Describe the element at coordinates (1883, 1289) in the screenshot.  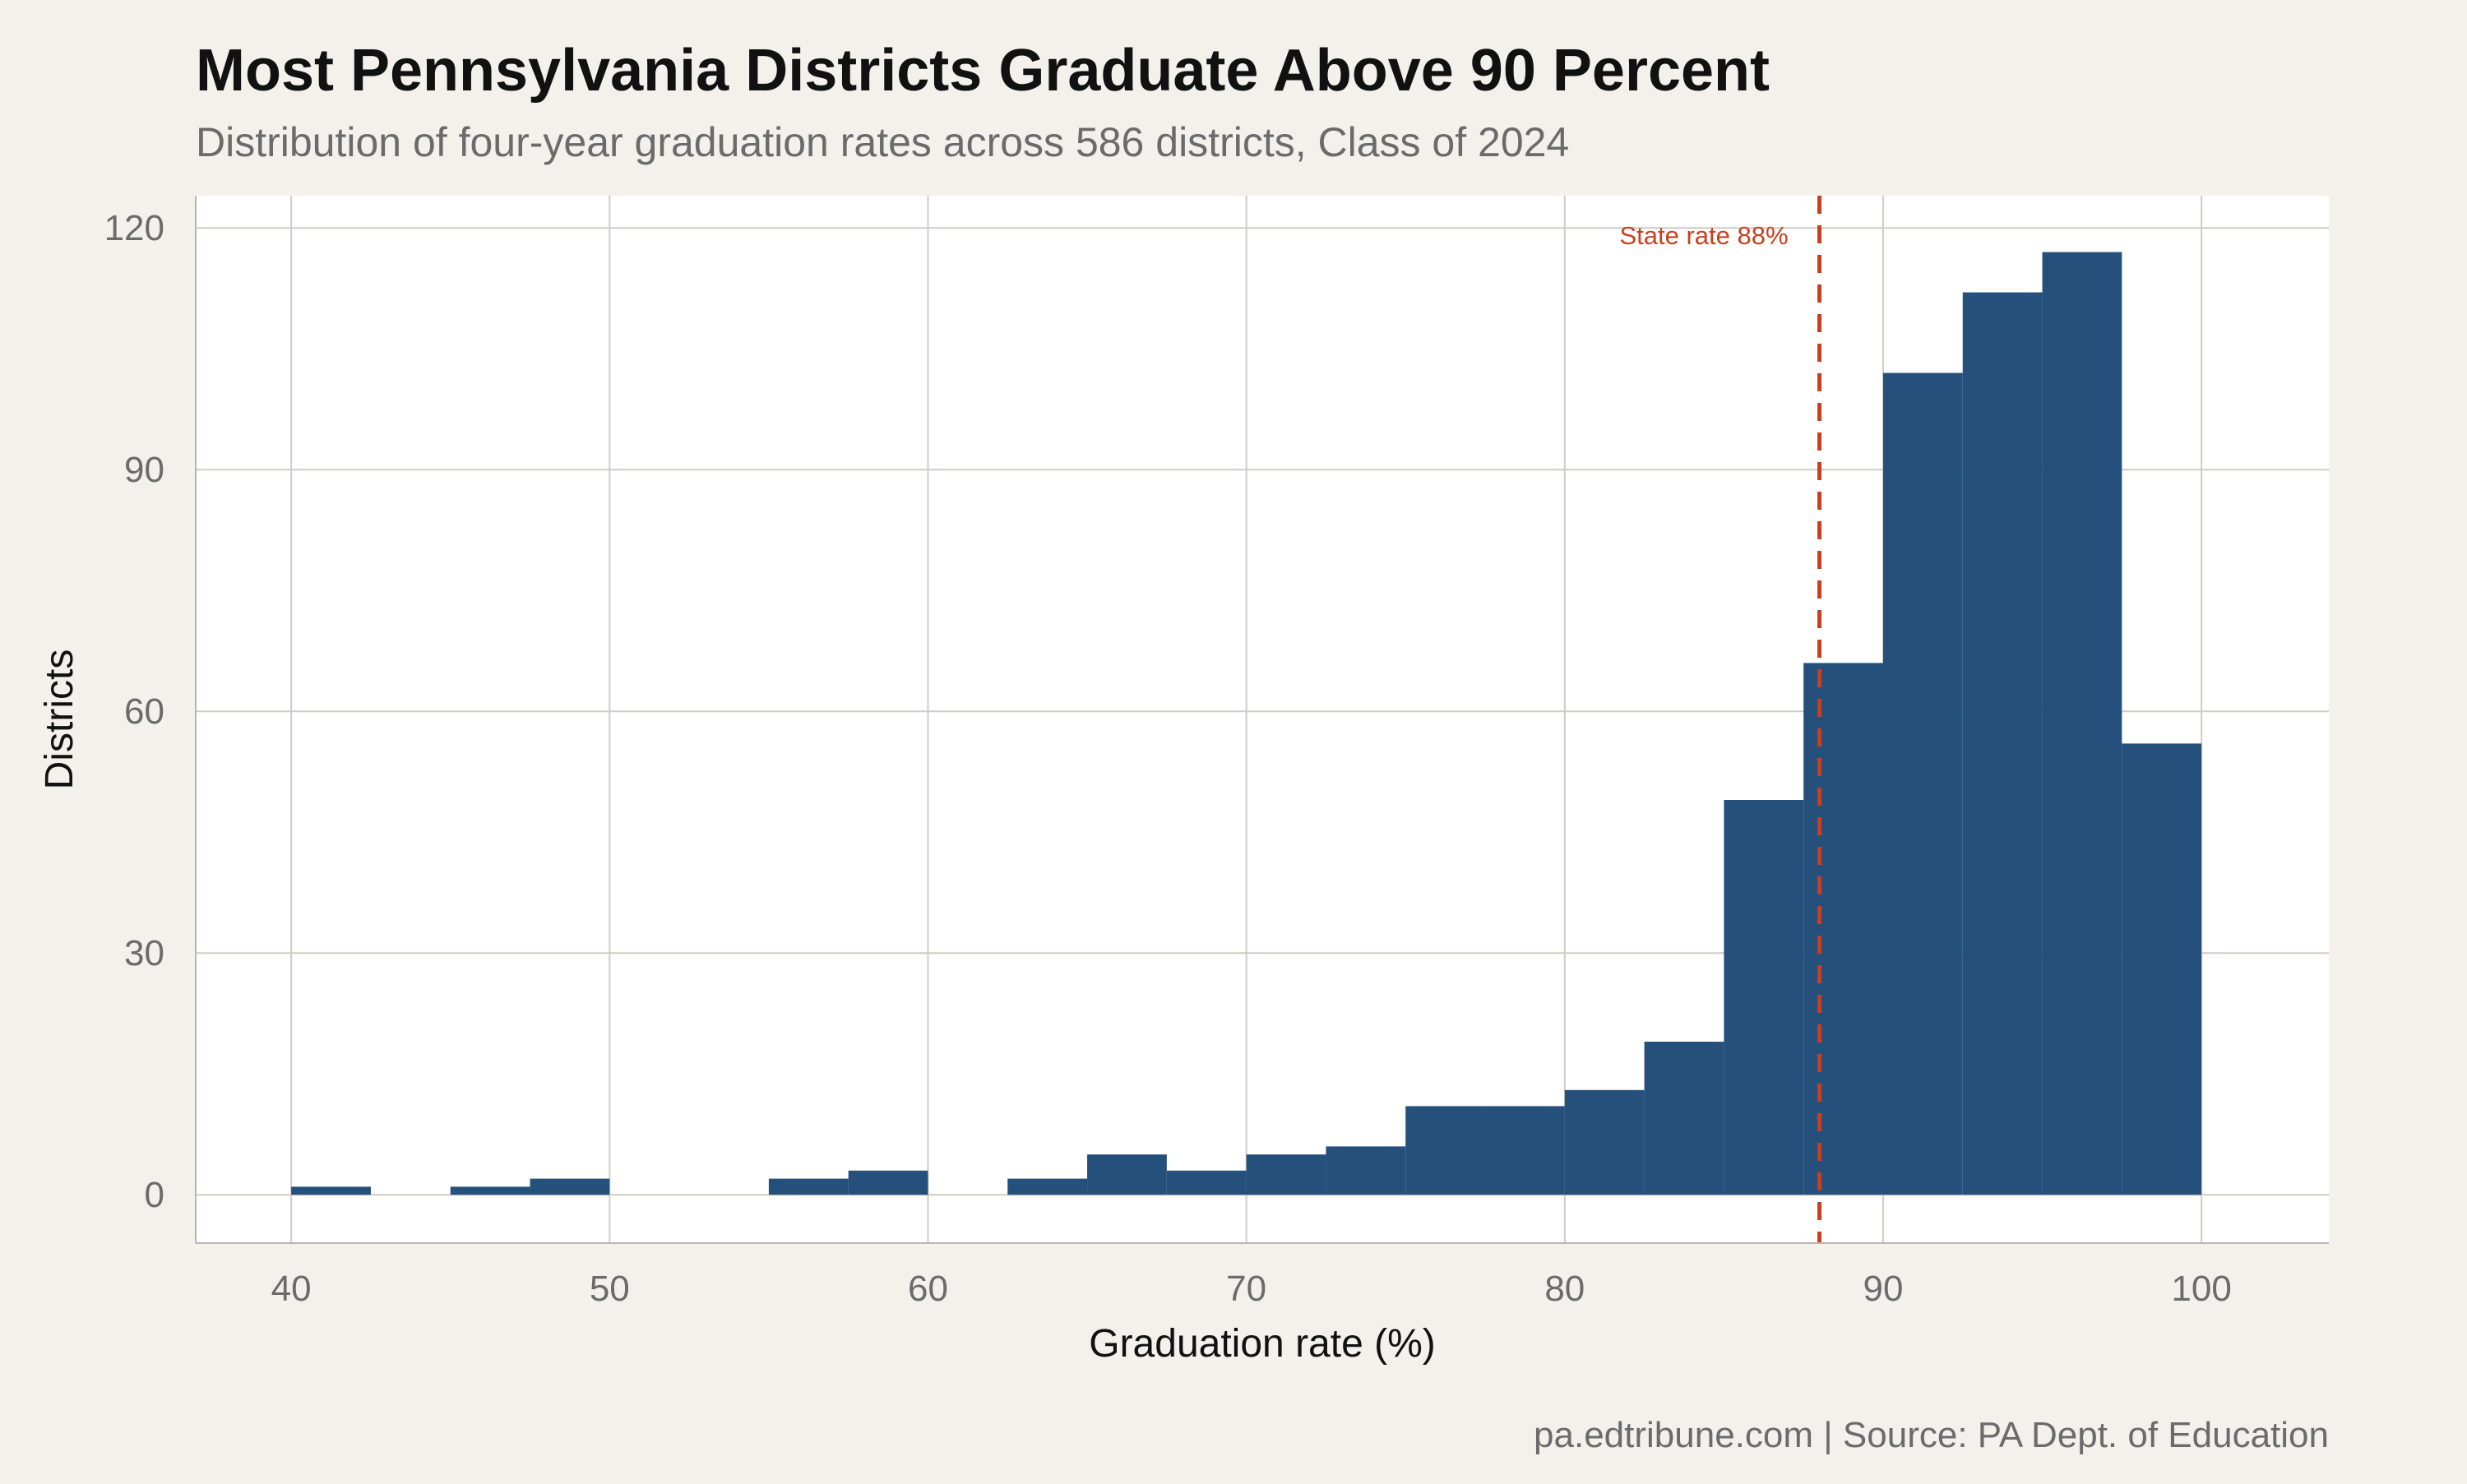
I see `x-tick-label: 90` at that location.